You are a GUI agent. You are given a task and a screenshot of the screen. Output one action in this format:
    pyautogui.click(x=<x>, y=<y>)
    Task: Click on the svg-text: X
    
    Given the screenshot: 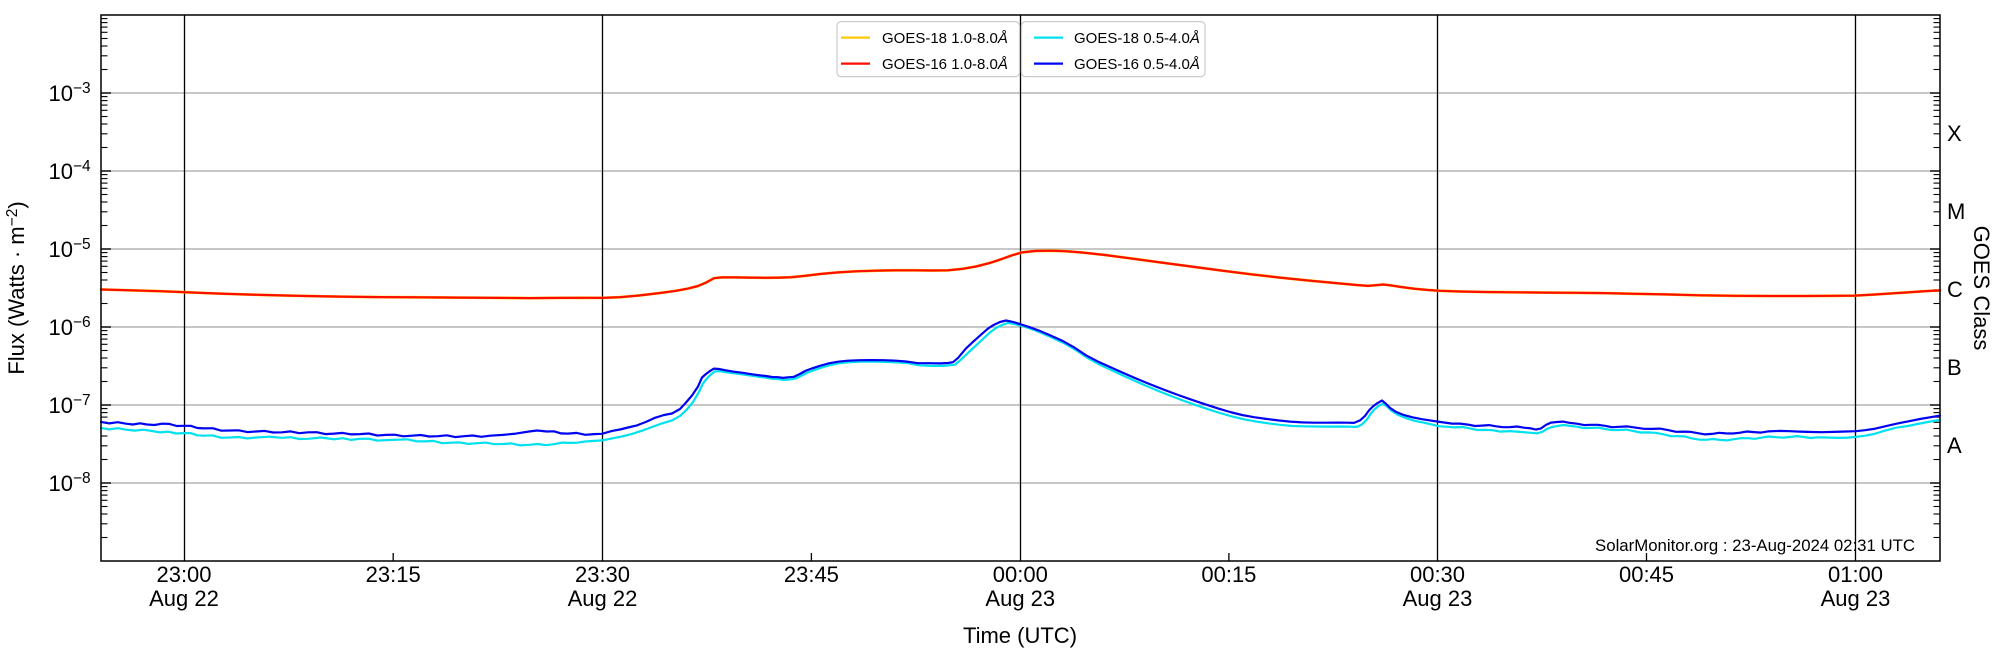 What is the action you would take?
    pyautogui.click(x=1954, y=133)
    